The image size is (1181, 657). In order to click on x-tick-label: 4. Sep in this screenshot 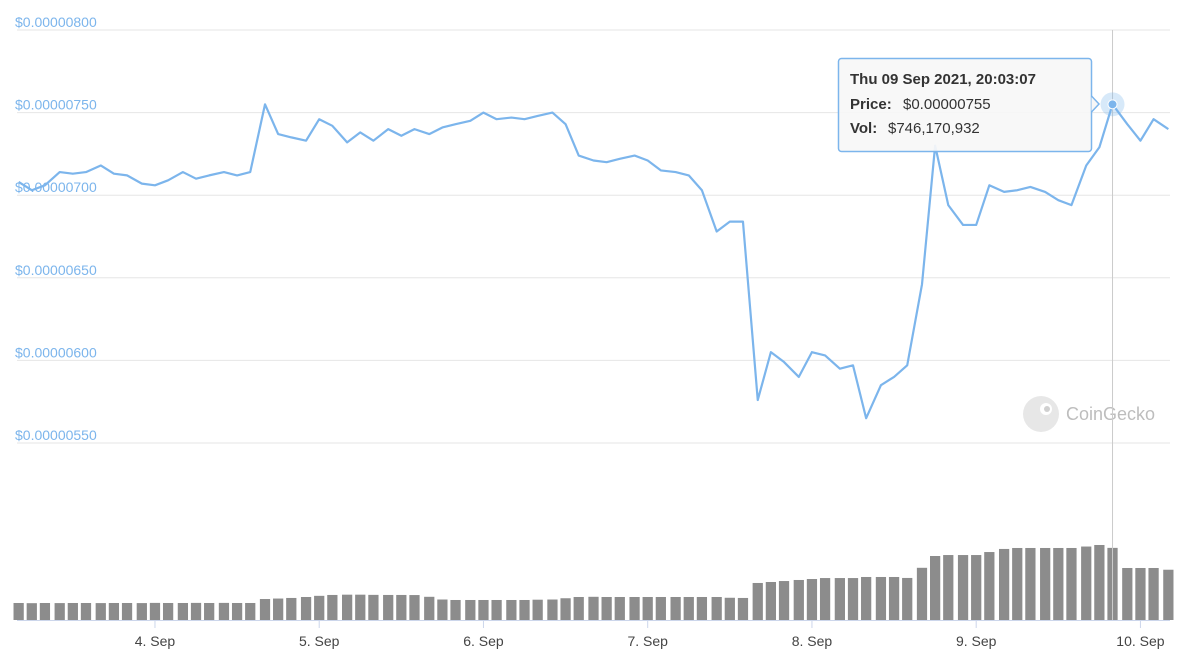, I will do `click(155, 641)`.